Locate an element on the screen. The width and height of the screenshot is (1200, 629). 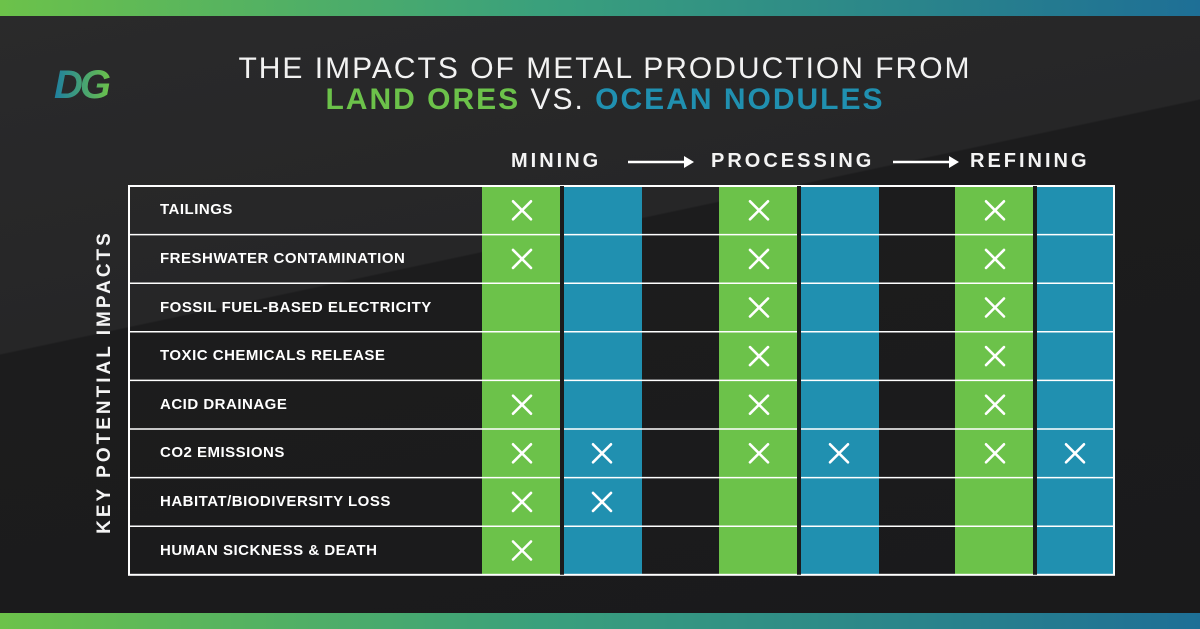
row-label: TAILINGS is located at coordinates (196, 210).